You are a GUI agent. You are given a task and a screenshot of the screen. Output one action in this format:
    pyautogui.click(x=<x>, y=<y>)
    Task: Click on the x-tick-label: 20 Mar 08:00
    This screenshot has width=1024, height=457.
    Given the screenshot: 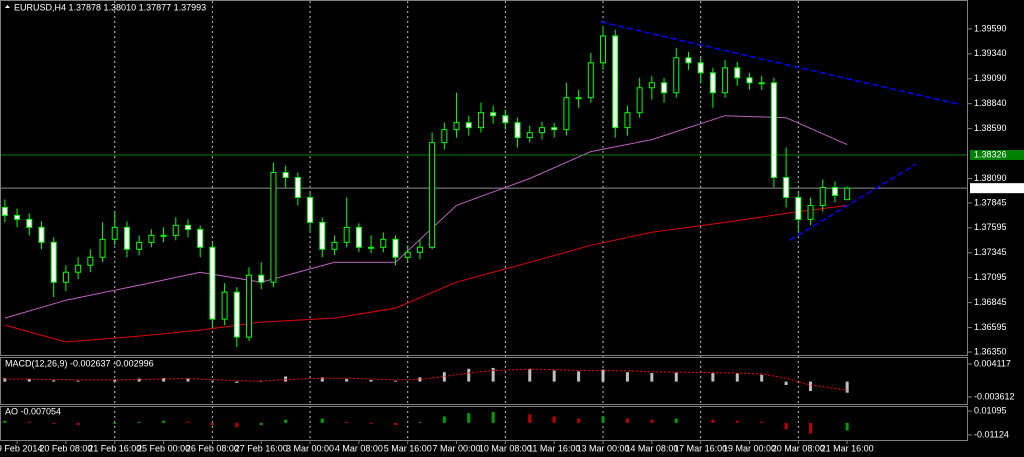 What is the action you would take?
    pyautogui.click(x=798, y=448)
    